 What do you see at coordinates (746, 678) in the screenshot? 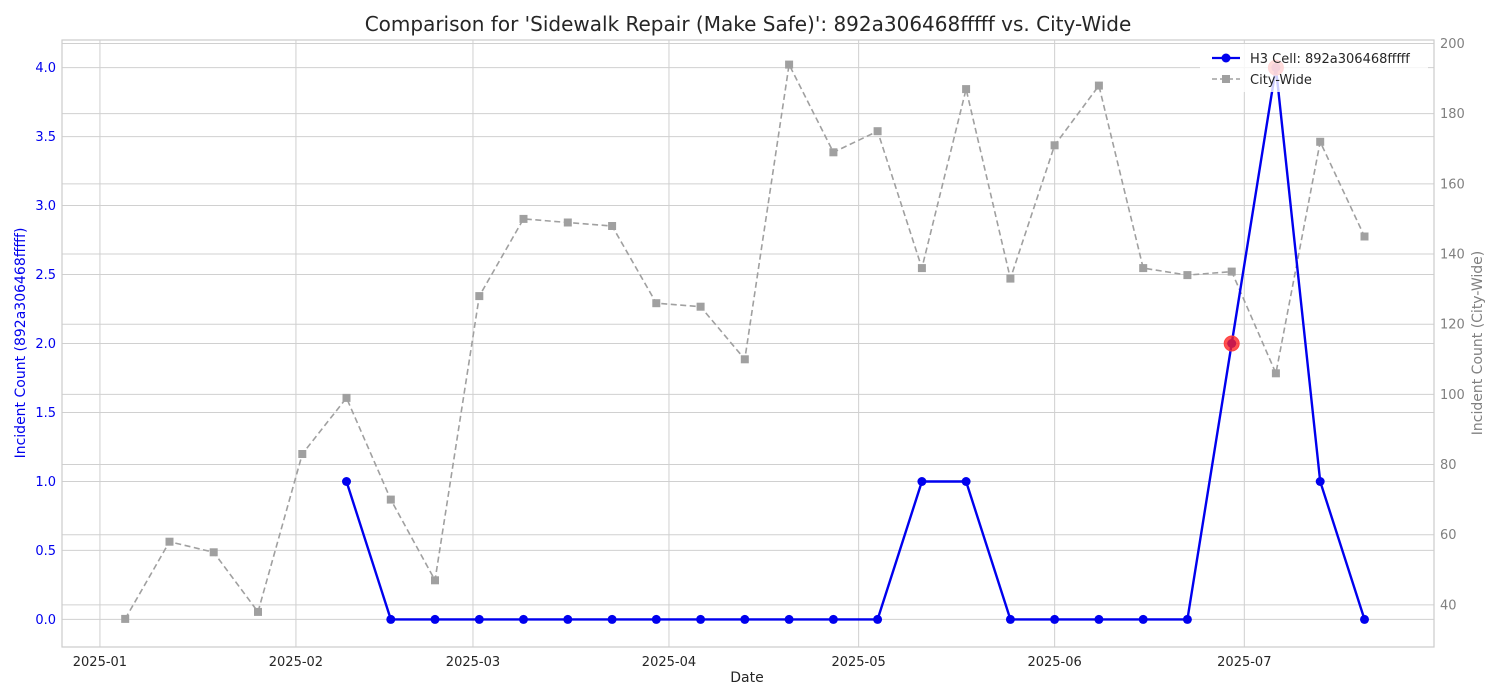
I see `x-axis-label: Date` at bounding box center [746, 678].